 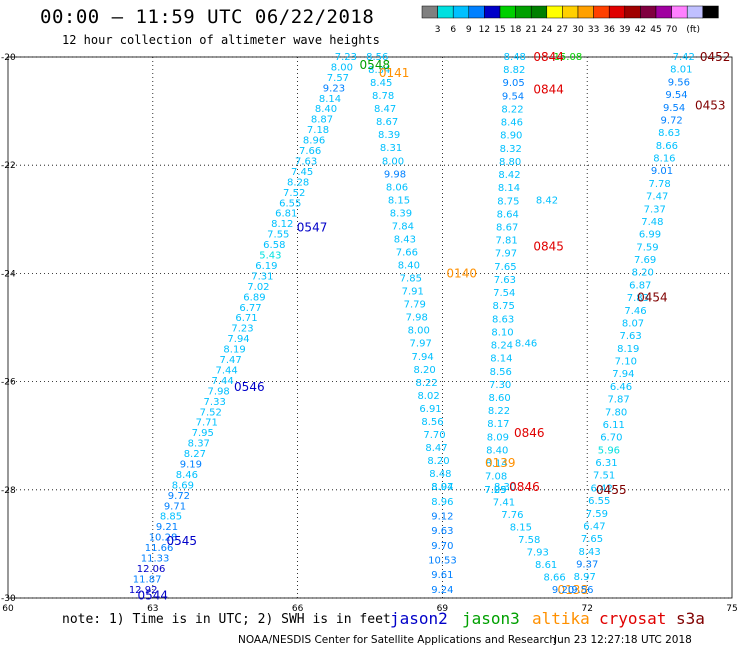 What do you see at coordinates (547, 200) in the screenshot?
I see `swh-value-label: 8.42` at bounding box center [547, 200].